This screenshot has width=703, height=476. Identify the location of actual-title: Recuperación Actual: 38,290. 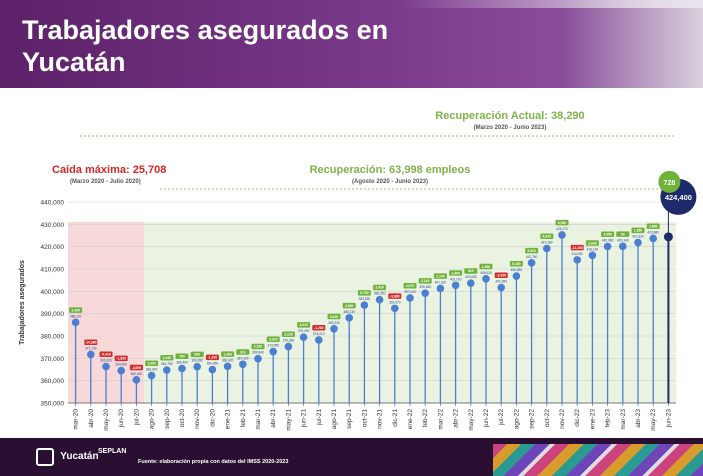
(509, 116).